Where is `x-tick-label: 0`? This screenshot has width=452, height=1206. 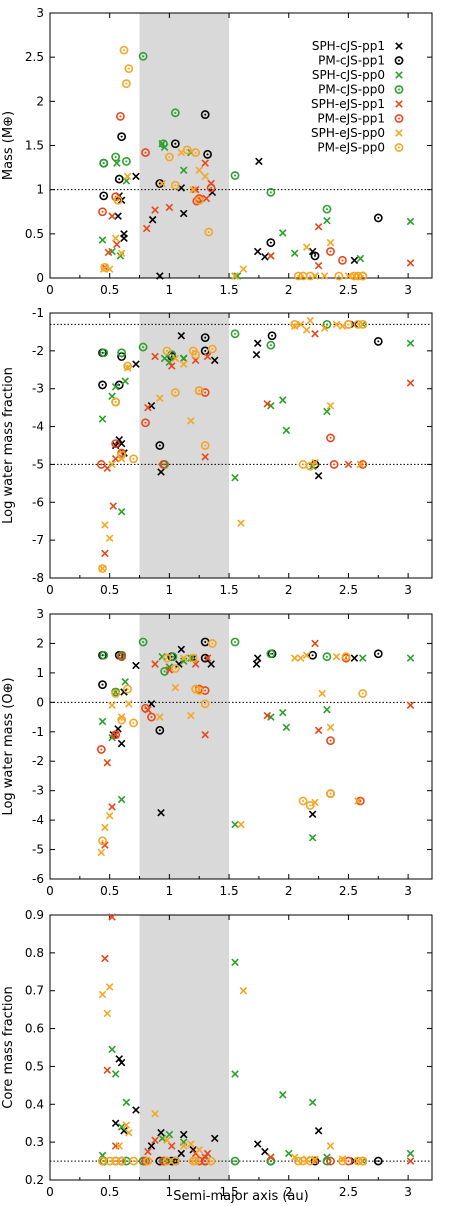 x-tick-label: 0 is located at coordinates (50, 290).